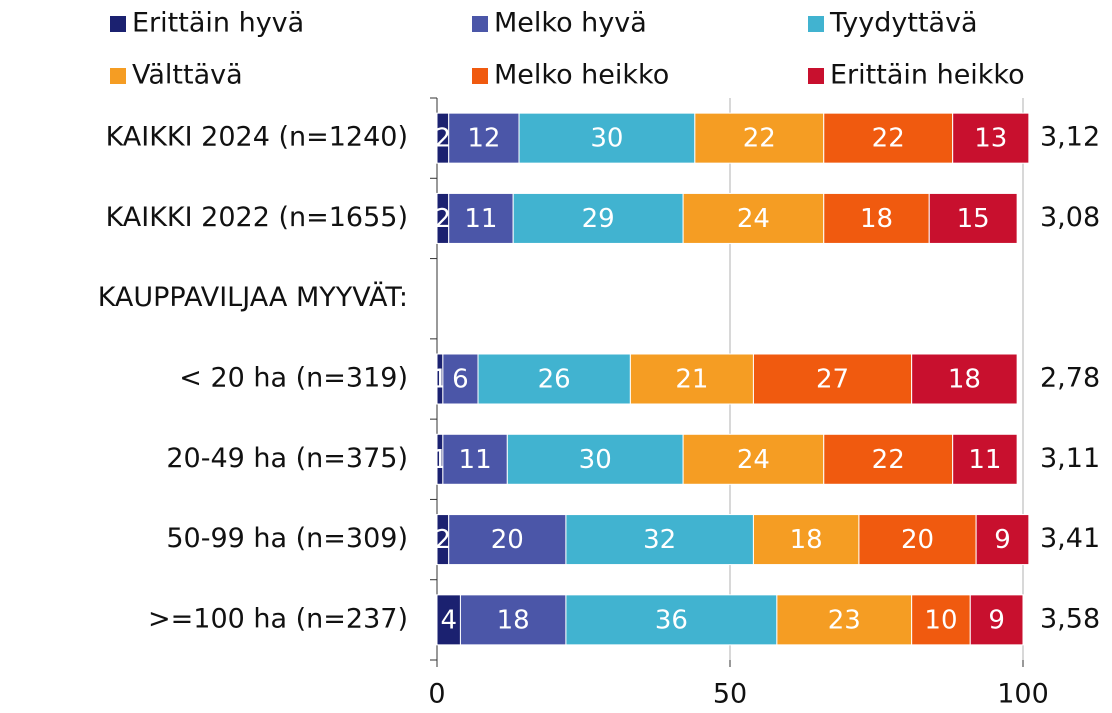 The image size is (1112, 713). I want to click on category-label: 50-99 ha (n=309), so click(287, 538).